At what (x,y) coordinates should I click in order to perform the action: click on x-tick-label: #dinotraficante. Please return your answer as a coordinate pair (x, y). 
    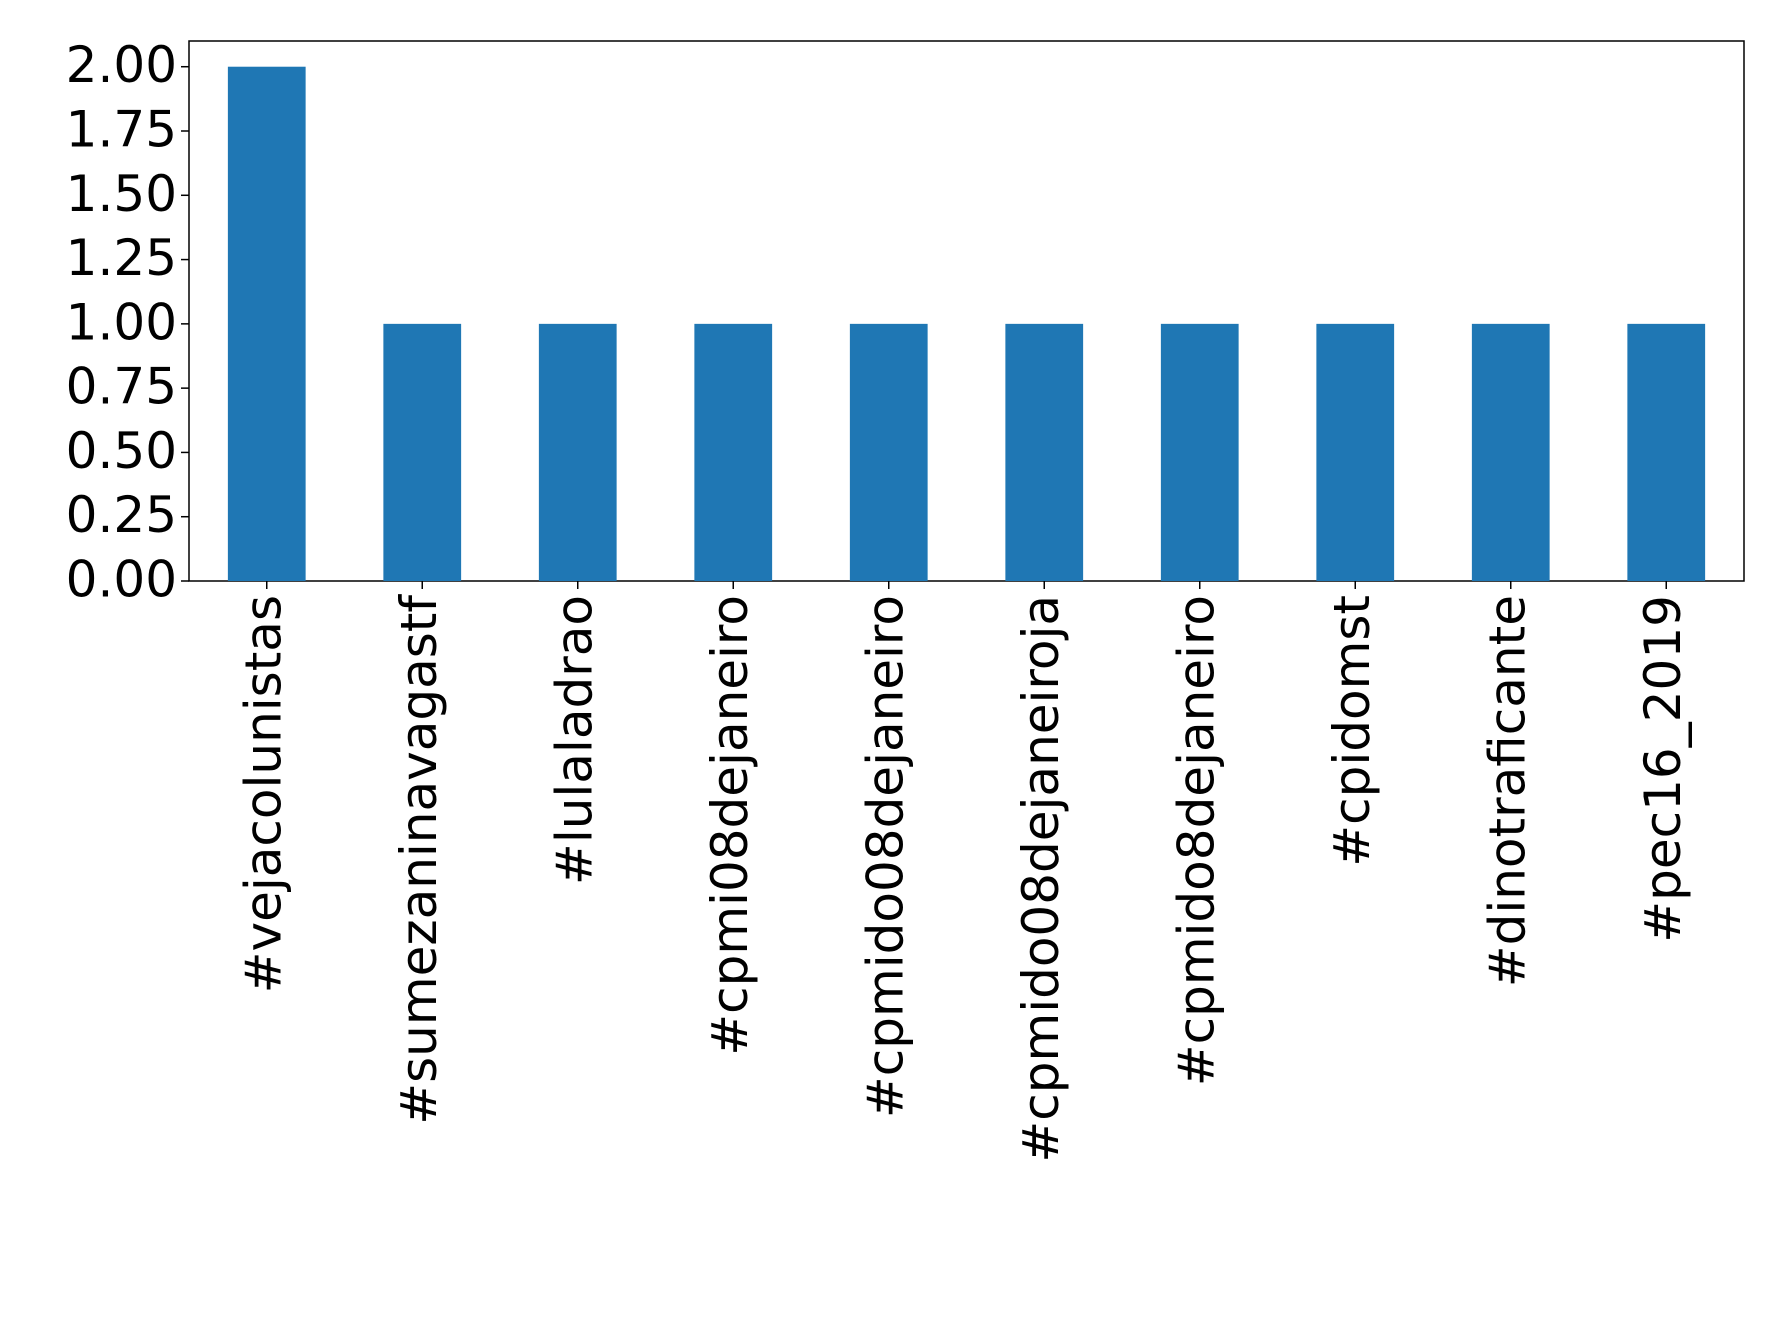
    Looking at the image, I should click on (1507, 791).